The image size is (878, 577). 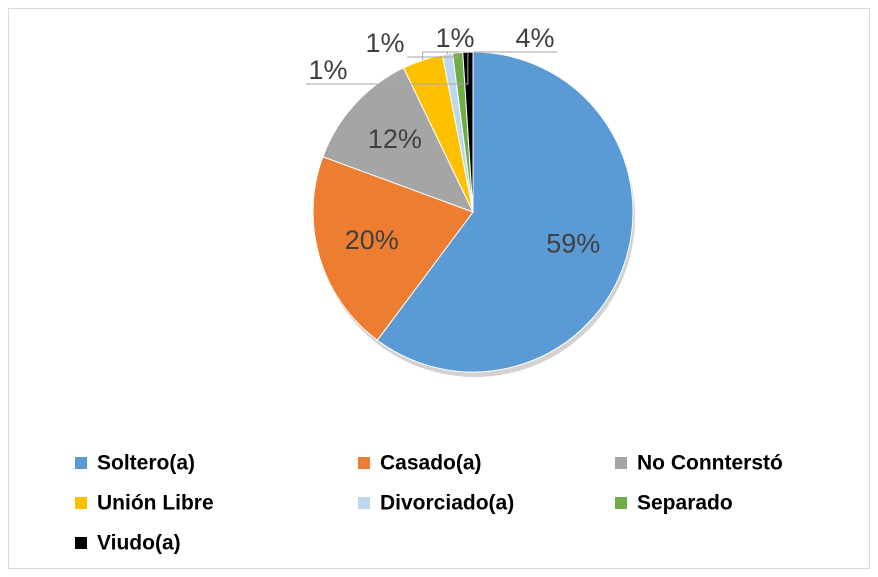 What do you see at coordinates (534, 38) in the screenshot?
I see `slice-label: 4%` at bounding box center [534, 38].